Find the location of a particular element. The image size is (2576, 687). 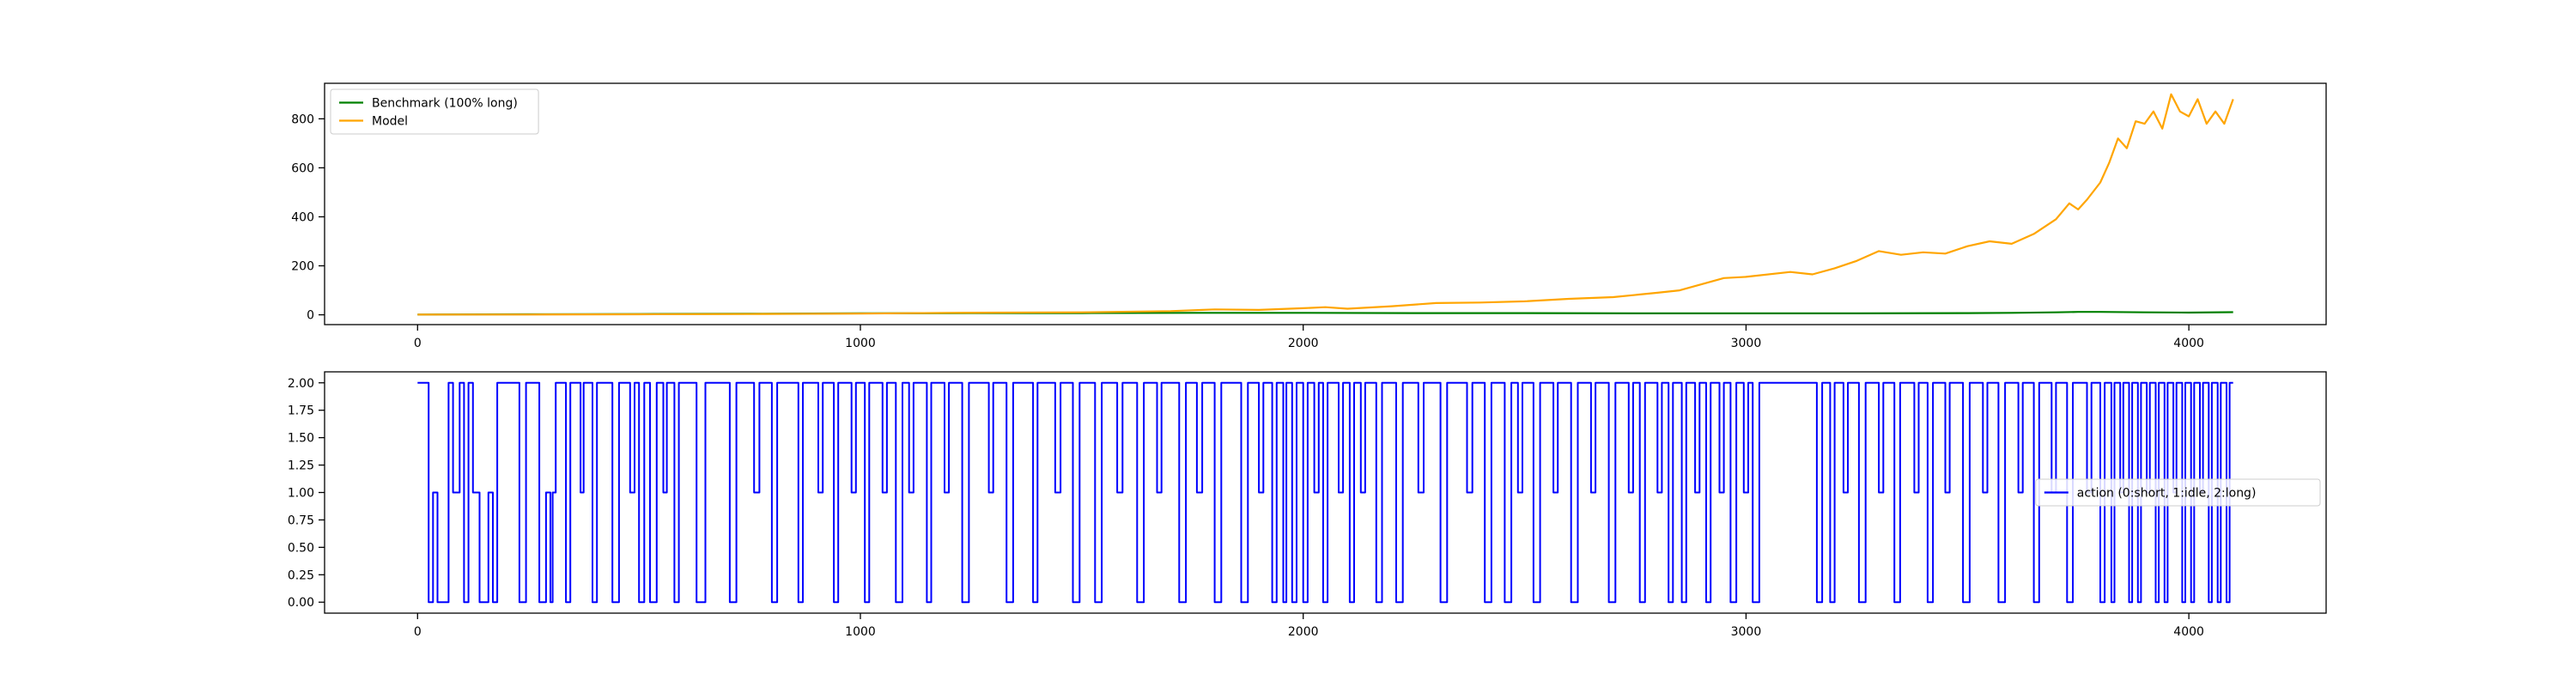

y-tick-label: 1.25 is located at coordinates (301, 466).